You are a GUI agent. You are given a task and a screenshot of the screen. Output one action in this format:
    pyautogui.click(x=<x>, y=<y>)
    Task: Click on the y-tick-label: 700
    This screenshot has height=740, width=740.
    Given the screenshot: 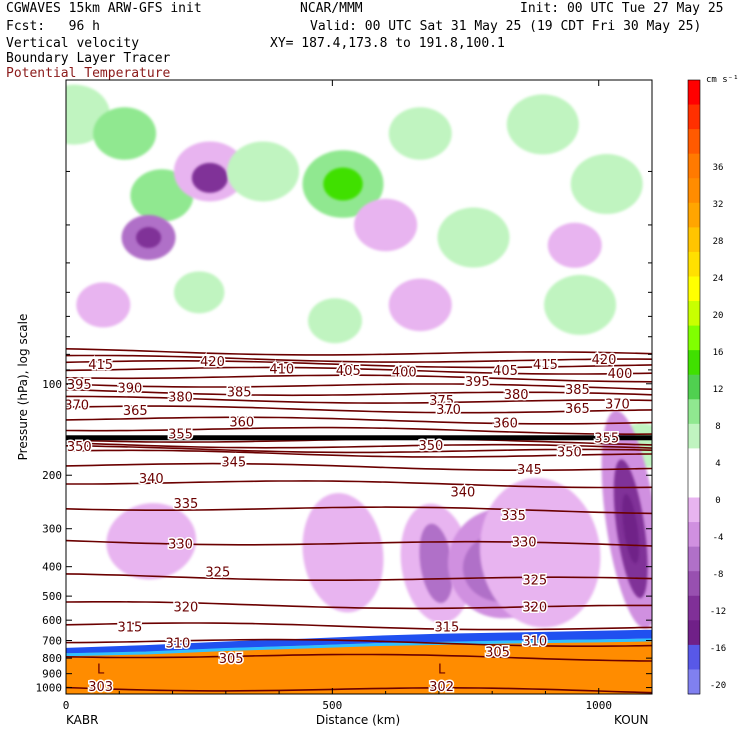 What is the action you would take?
    pyautogui.click(x=52, y=641)
    